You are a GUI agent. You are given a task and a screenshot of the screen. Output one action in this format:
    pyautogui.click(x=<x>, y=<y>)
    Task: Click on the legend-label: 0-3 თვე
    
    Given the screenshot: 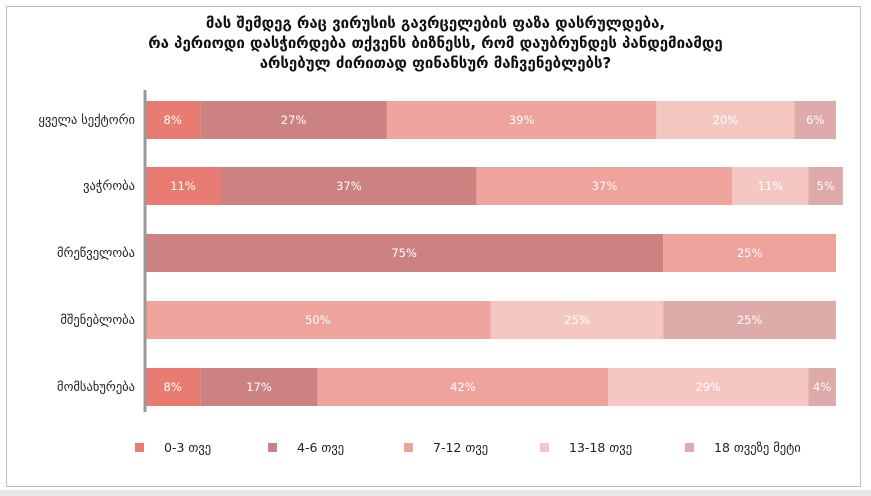 What is the action you would take?
    pyautogui.click(x=188, y=447)
    